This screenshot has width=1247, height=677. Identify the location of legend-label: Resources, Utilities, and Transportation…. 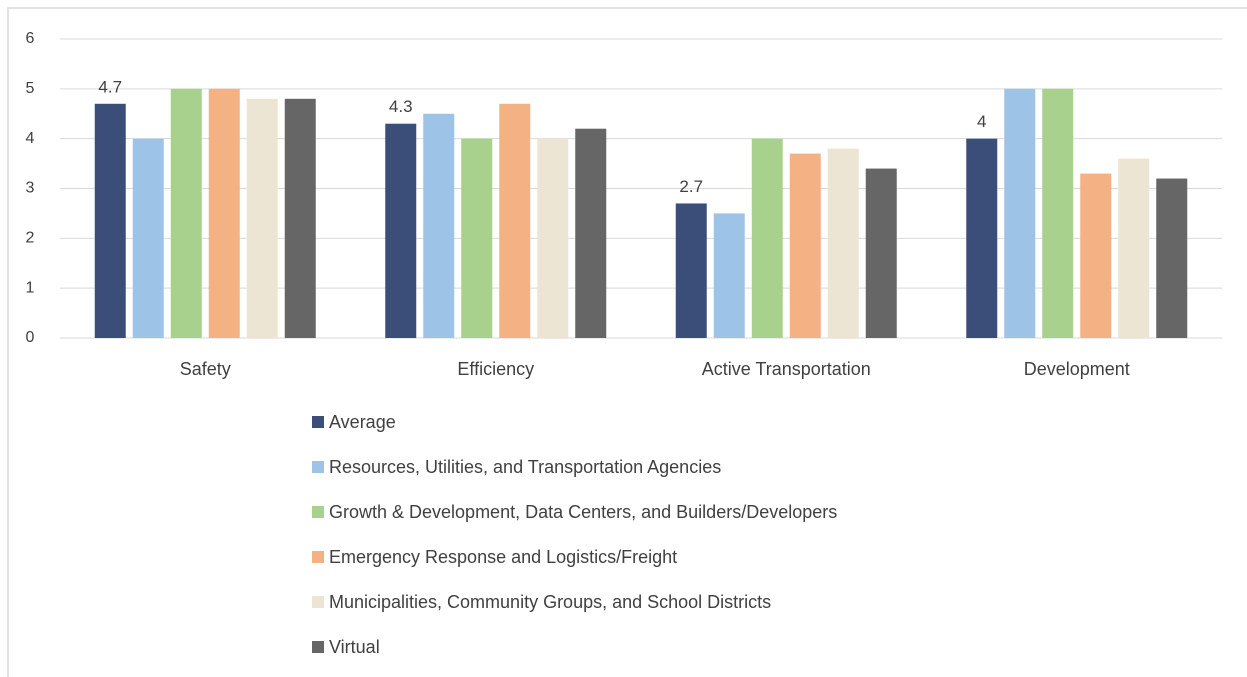
(525, 467).